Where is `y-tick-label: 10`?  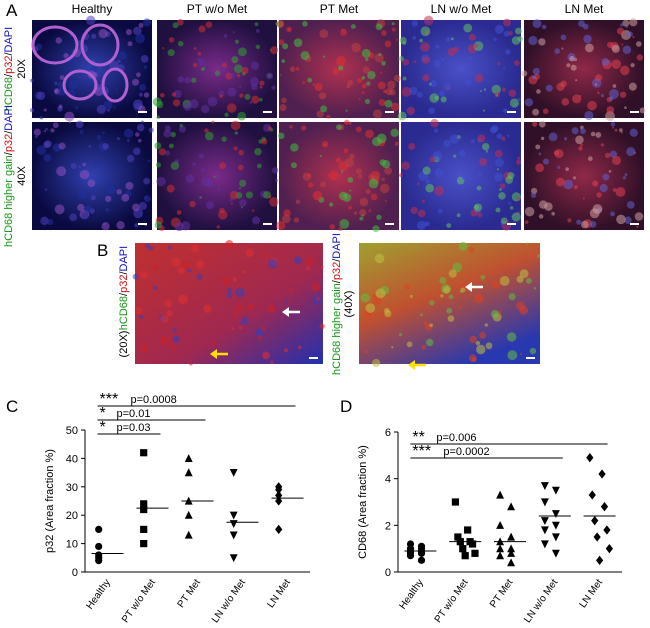
y-tick-label: 10 is located at coordinates (72, 545).